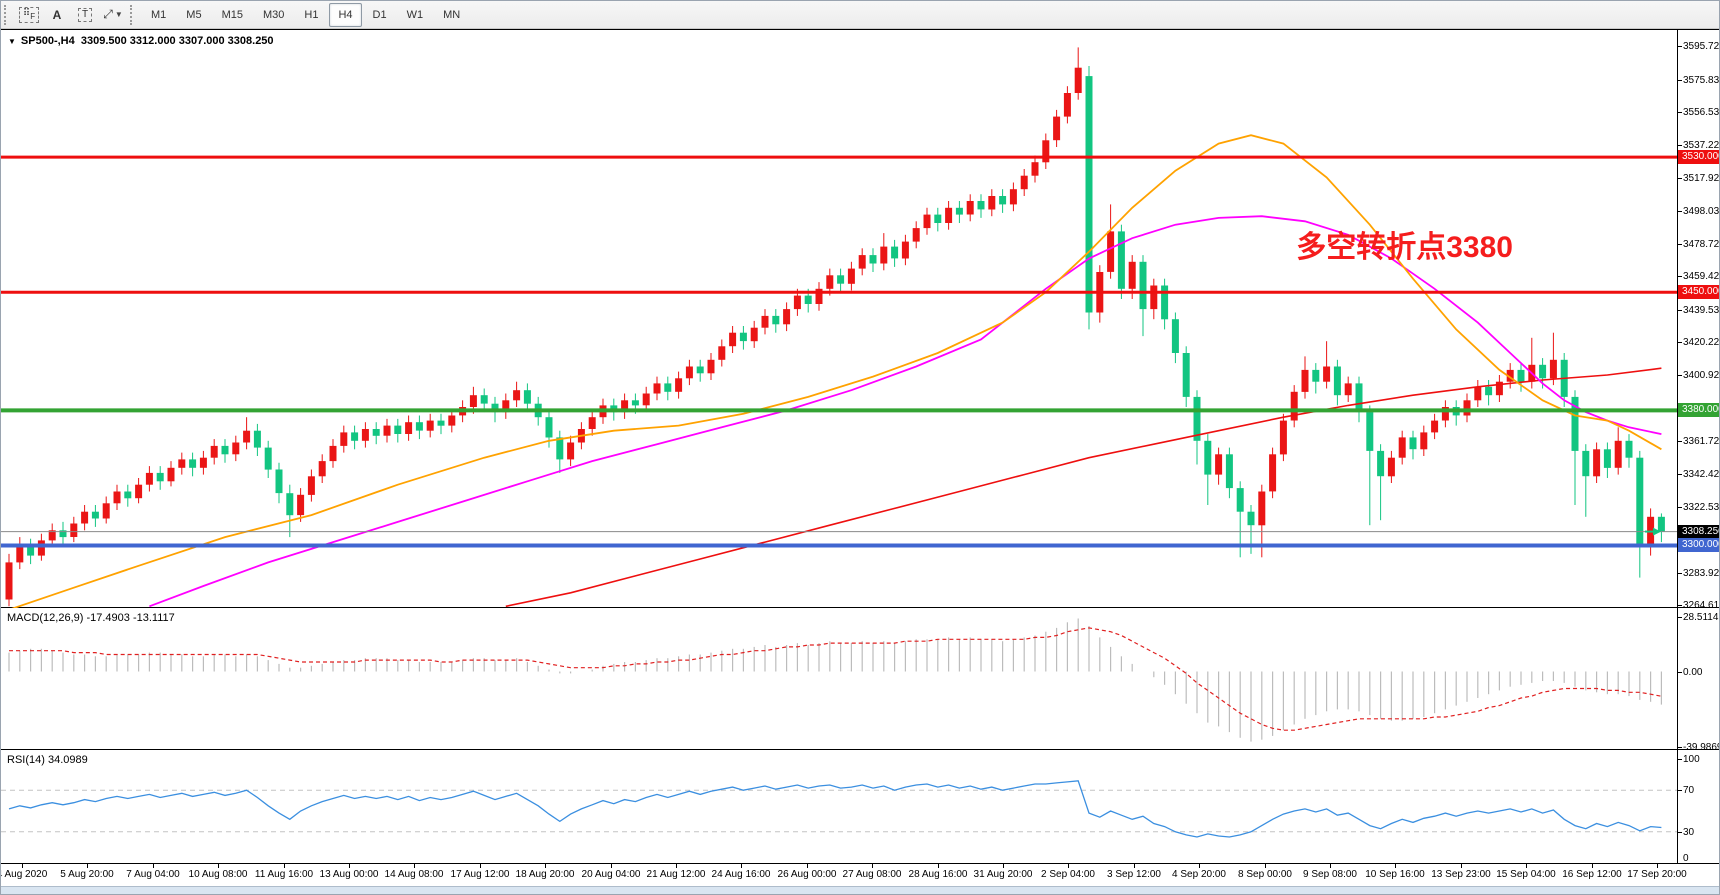  What do you see at coordinates (1265, 874) in the screenshot?
I see `time-label: 8 Sep 00:00` at bounding box center [1265, 874].